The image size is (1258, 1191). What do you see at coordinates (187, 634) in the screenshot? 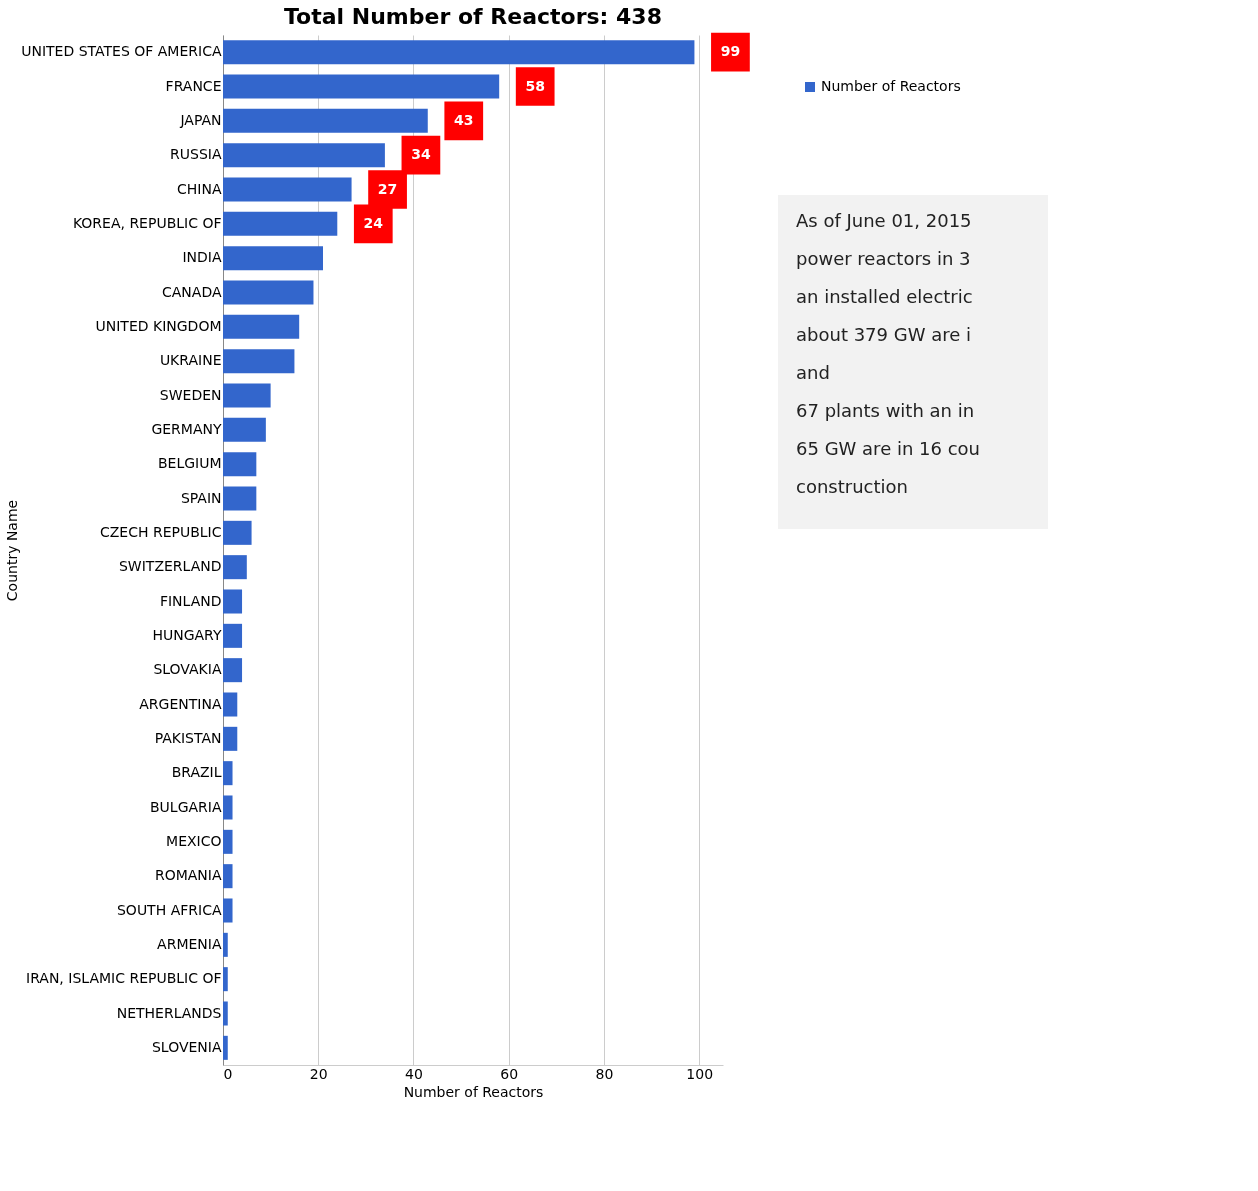
I see `y-tick-label: HUNGARY` at bounding box center [187, 634].